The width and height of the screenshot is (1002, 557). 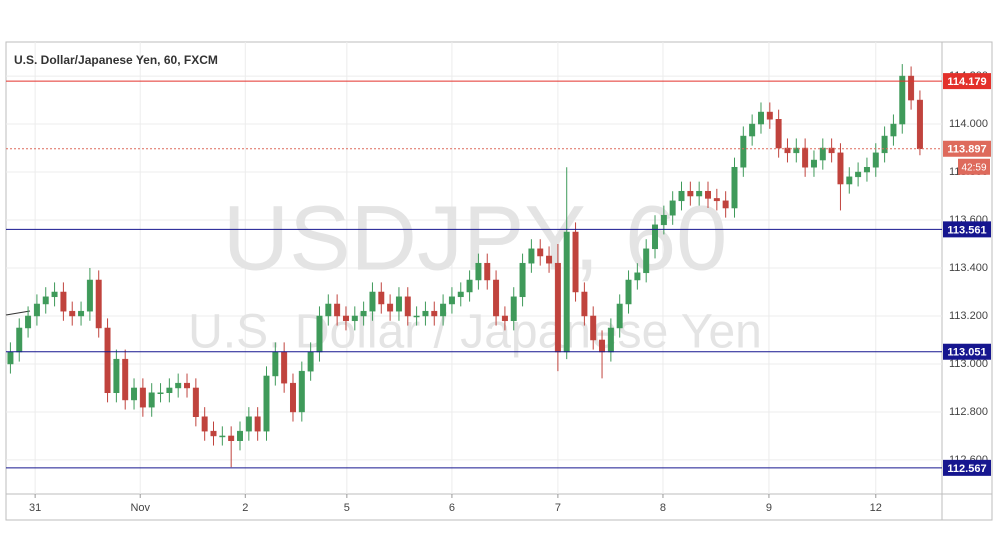 I want to click on x-tick-label: 31, so click(x=35, y=508).